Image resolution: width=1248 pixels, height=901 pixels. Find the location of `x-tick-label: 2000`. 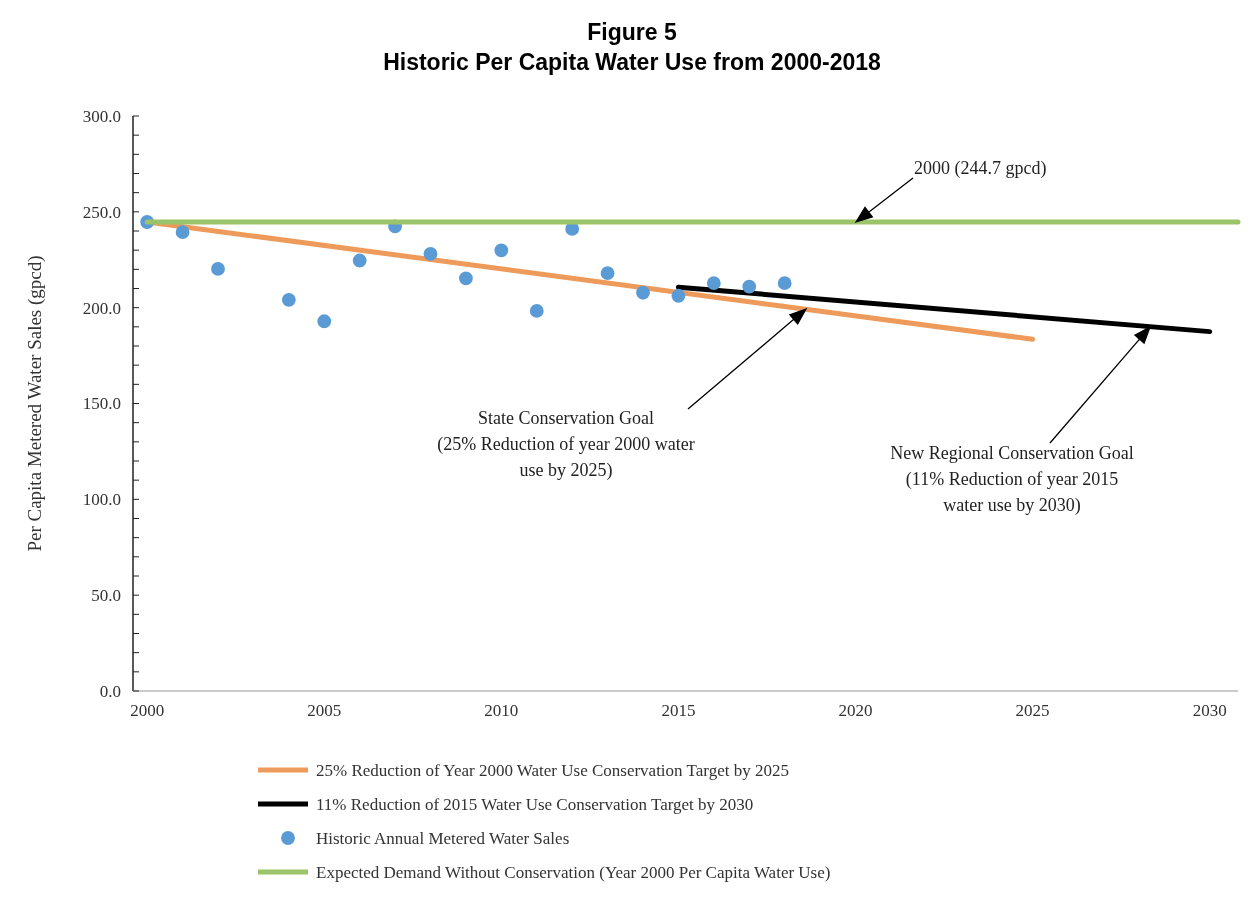

x-tick-label: 2000 is located at coordinates (147, 710).